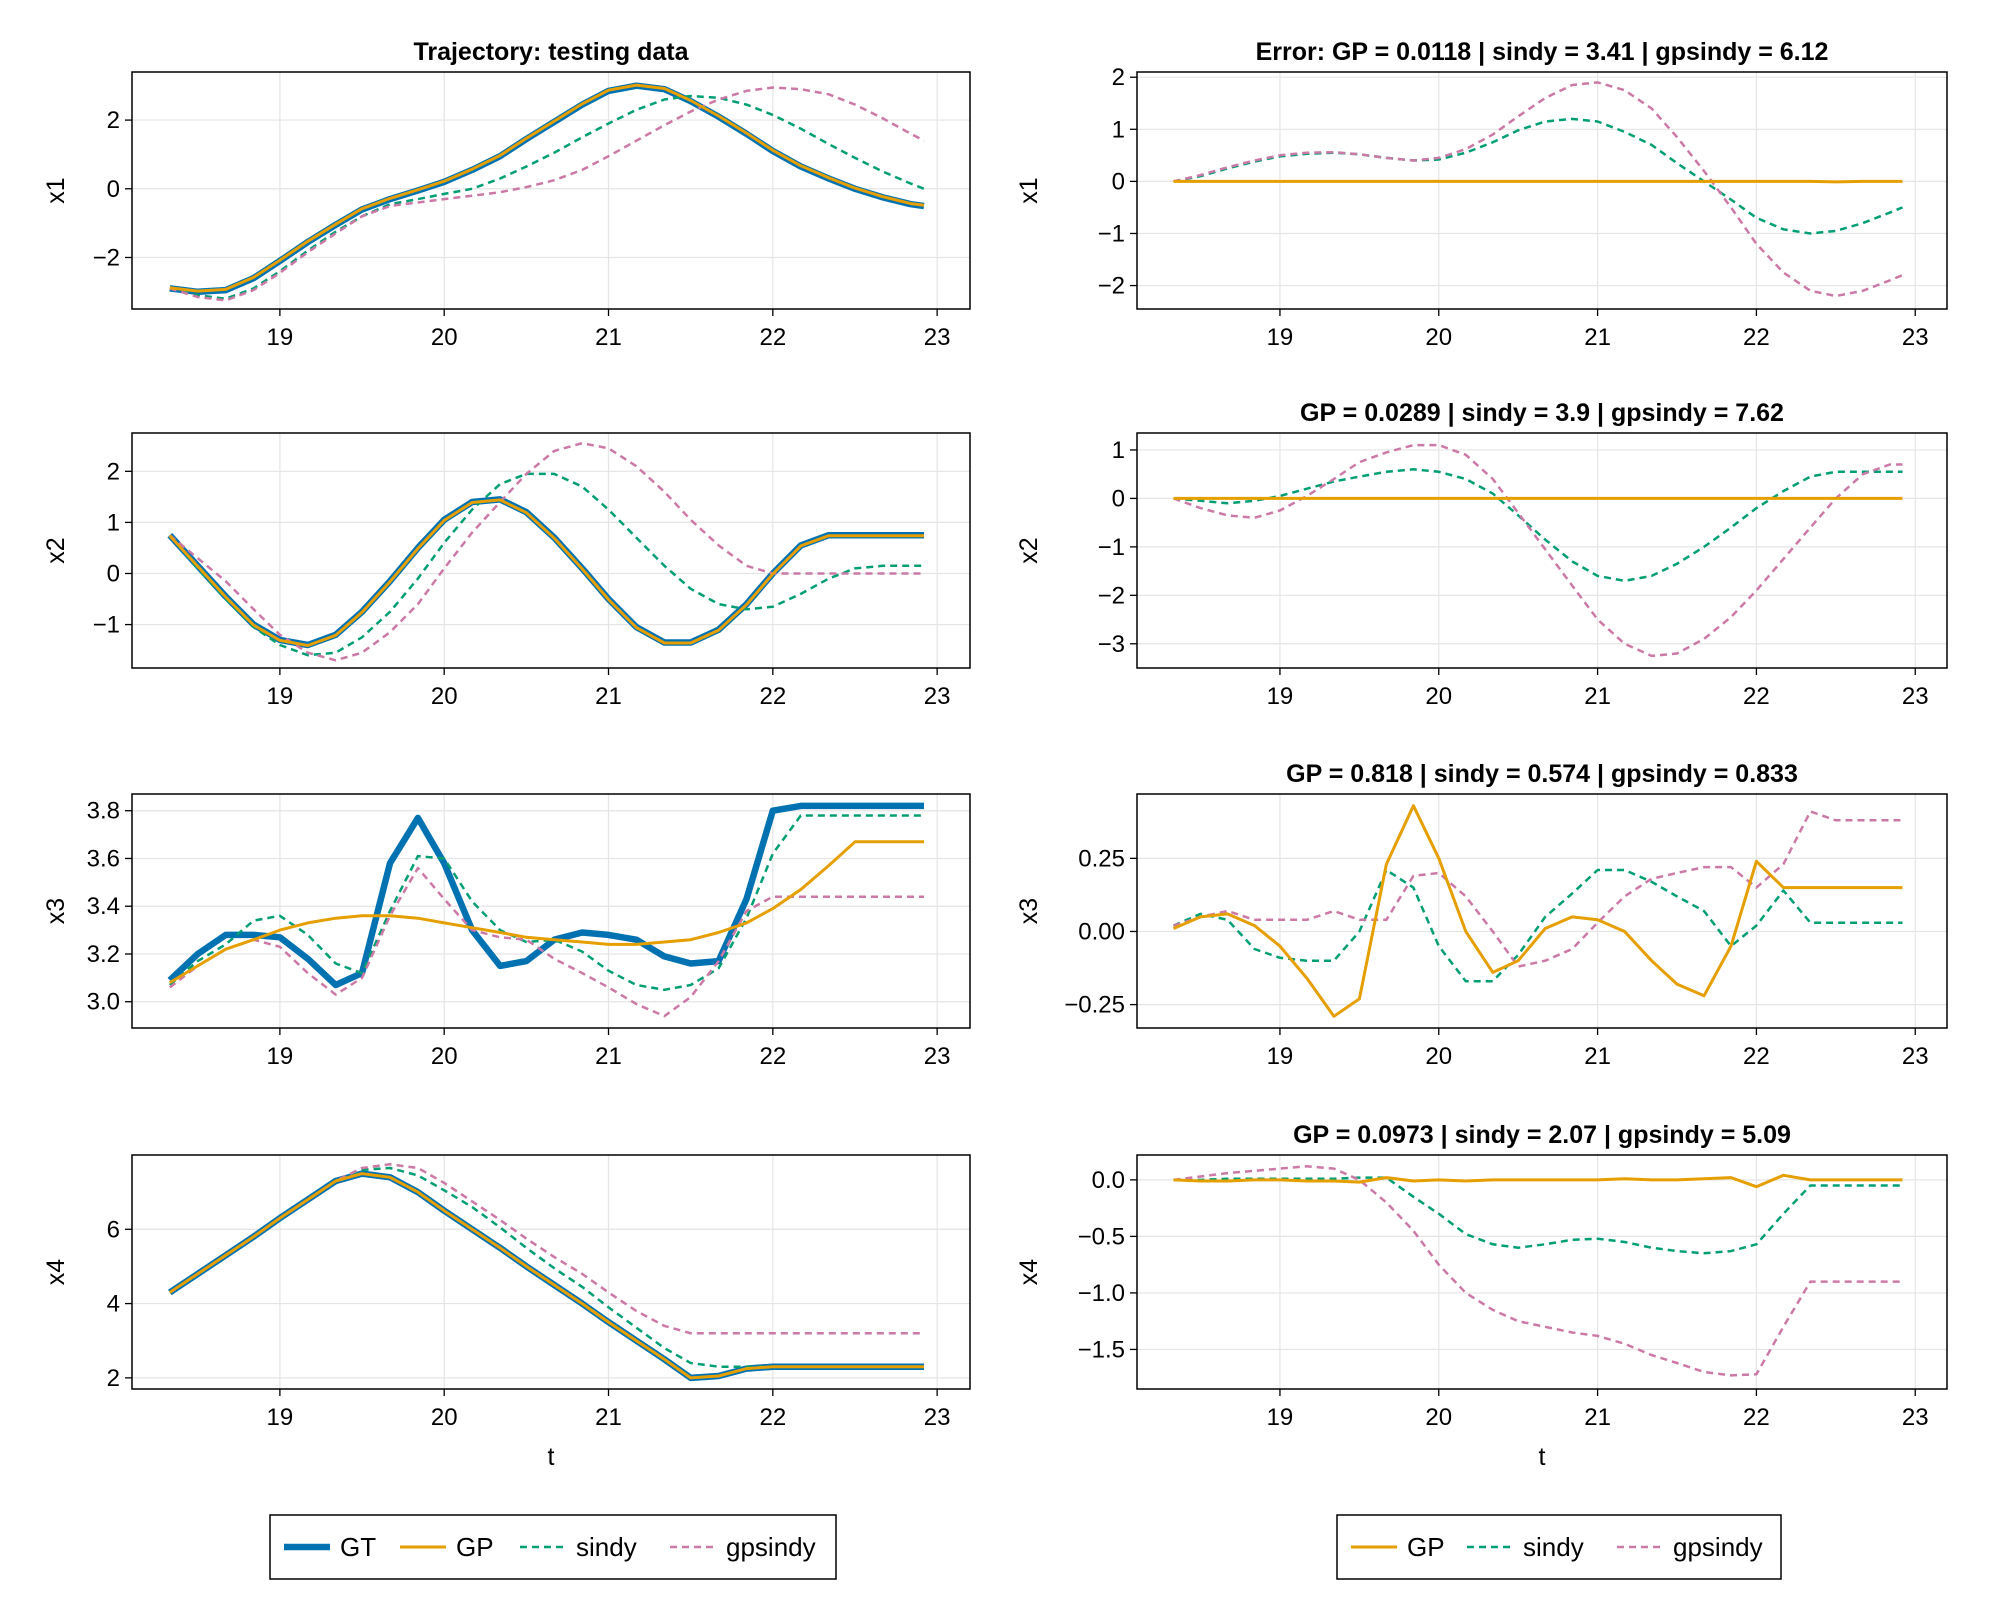 Image resolution: width=2000 pixels, height=1600 pixels. I want to click on y-tick-label: 0.25, so click(1101, 858).